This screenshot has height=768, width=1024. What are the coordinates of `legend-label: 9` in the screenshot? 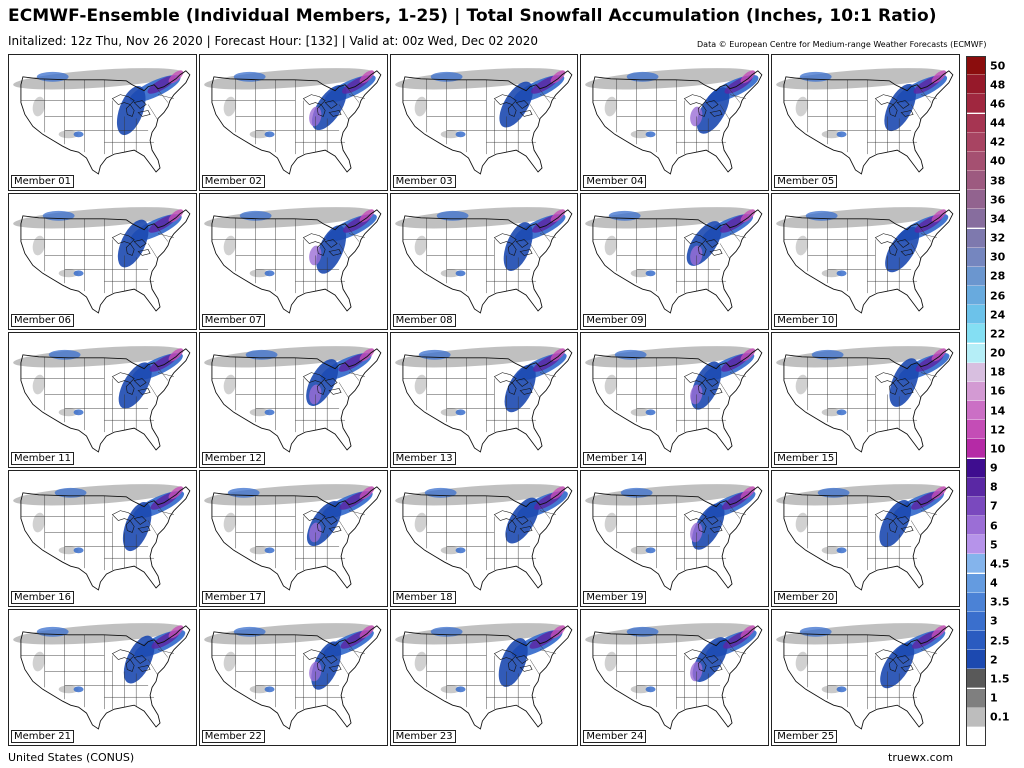 It's located at (994, 468).